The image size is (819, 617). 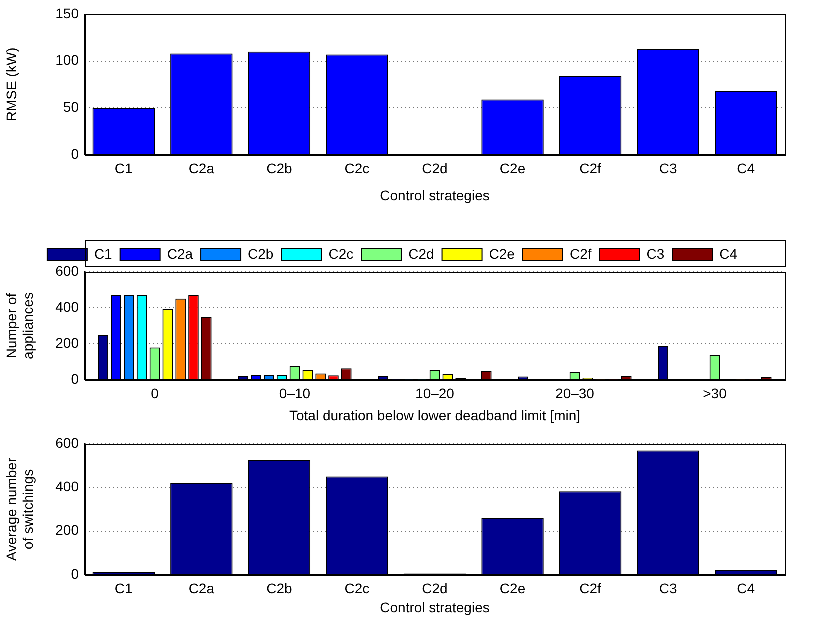 What do you see at coordinates (581, 254) in the screenshot?
I see `legend-label: C2f` at bounding box center [581, 254].